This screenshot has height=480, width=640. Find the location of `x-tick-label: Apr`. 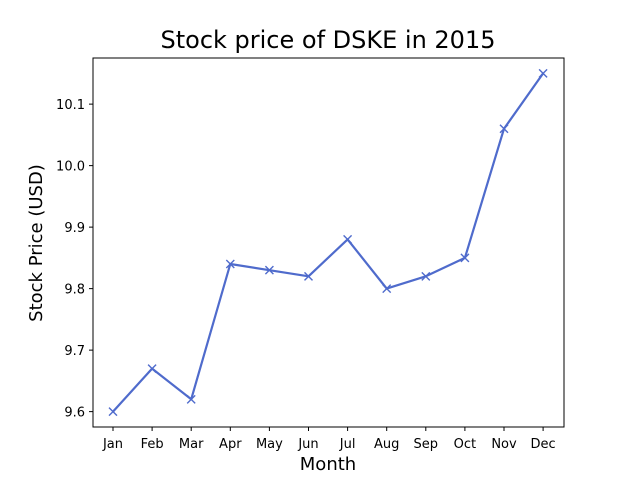

x-tick-label: Apr is located at coordinates (230, 444).